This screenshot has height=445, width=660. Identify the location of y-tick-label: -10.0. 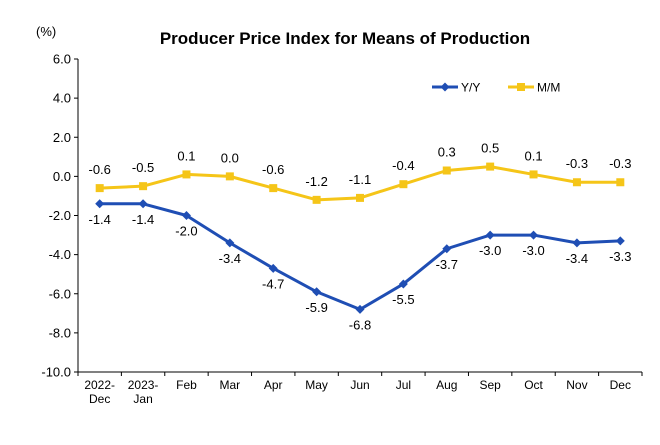
(56, 372).